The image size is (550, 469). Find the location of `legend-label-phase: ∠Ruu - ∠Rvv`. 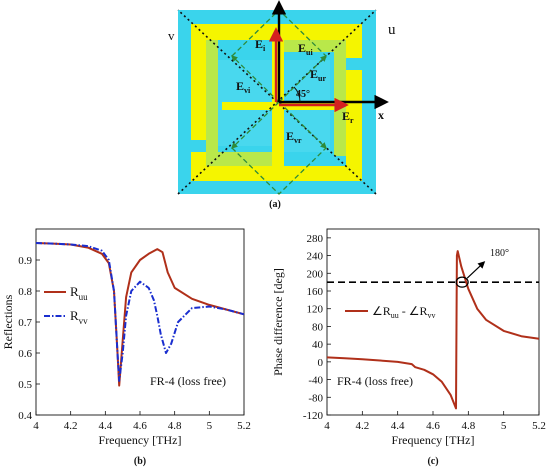

legend-label-phase: ∠Ruu - ∠Rvv is located at coordinates (404, 312).